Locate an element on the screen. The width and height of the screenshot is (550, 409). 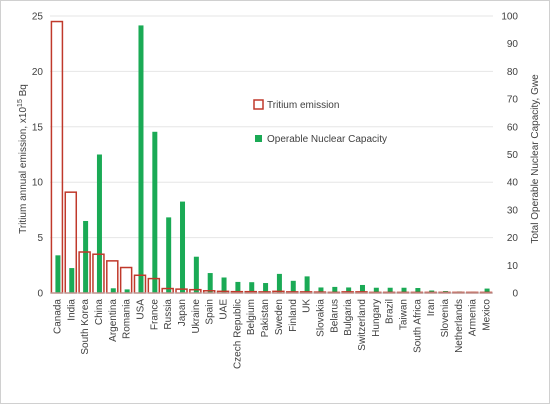
x-tick-label: Czech Republic is located at coordinates (237, 334).